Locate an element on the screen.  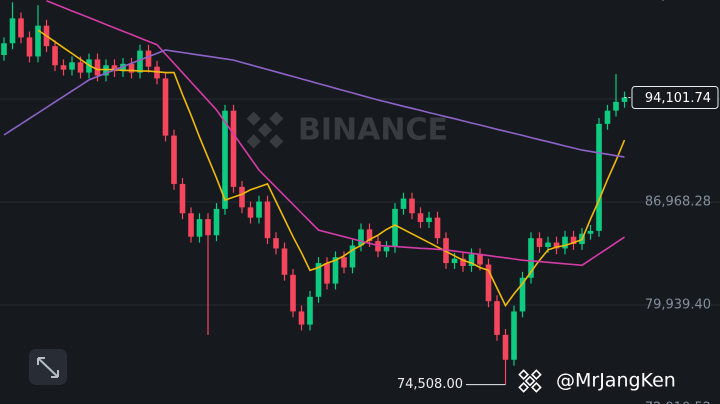
watermark-text: BINANCE is located at coordinates (373, 130).